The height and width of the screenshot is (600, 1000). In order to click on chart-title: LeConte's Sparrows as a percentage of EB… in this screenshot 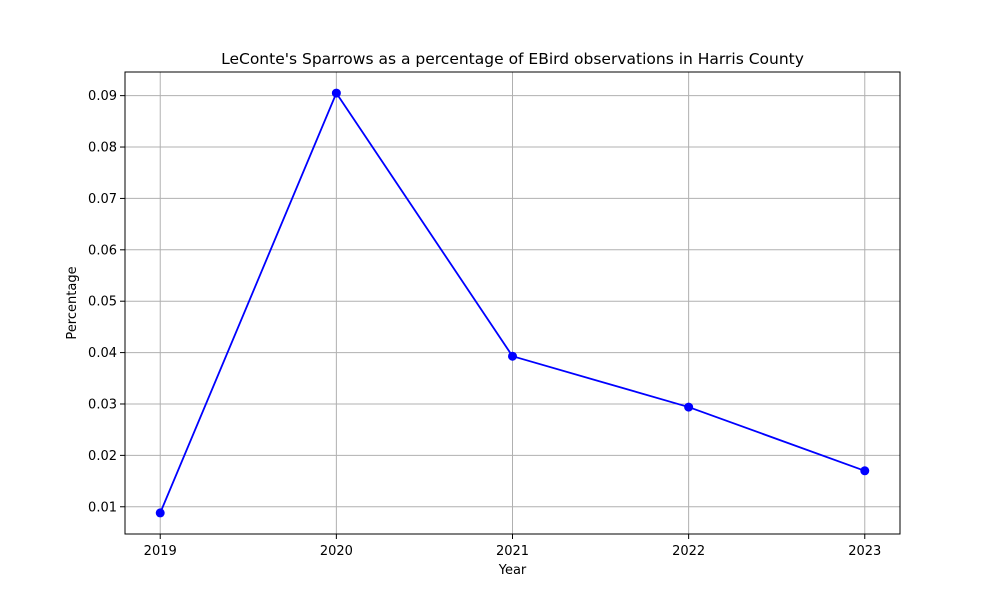, I will do `click(512, 59)`.